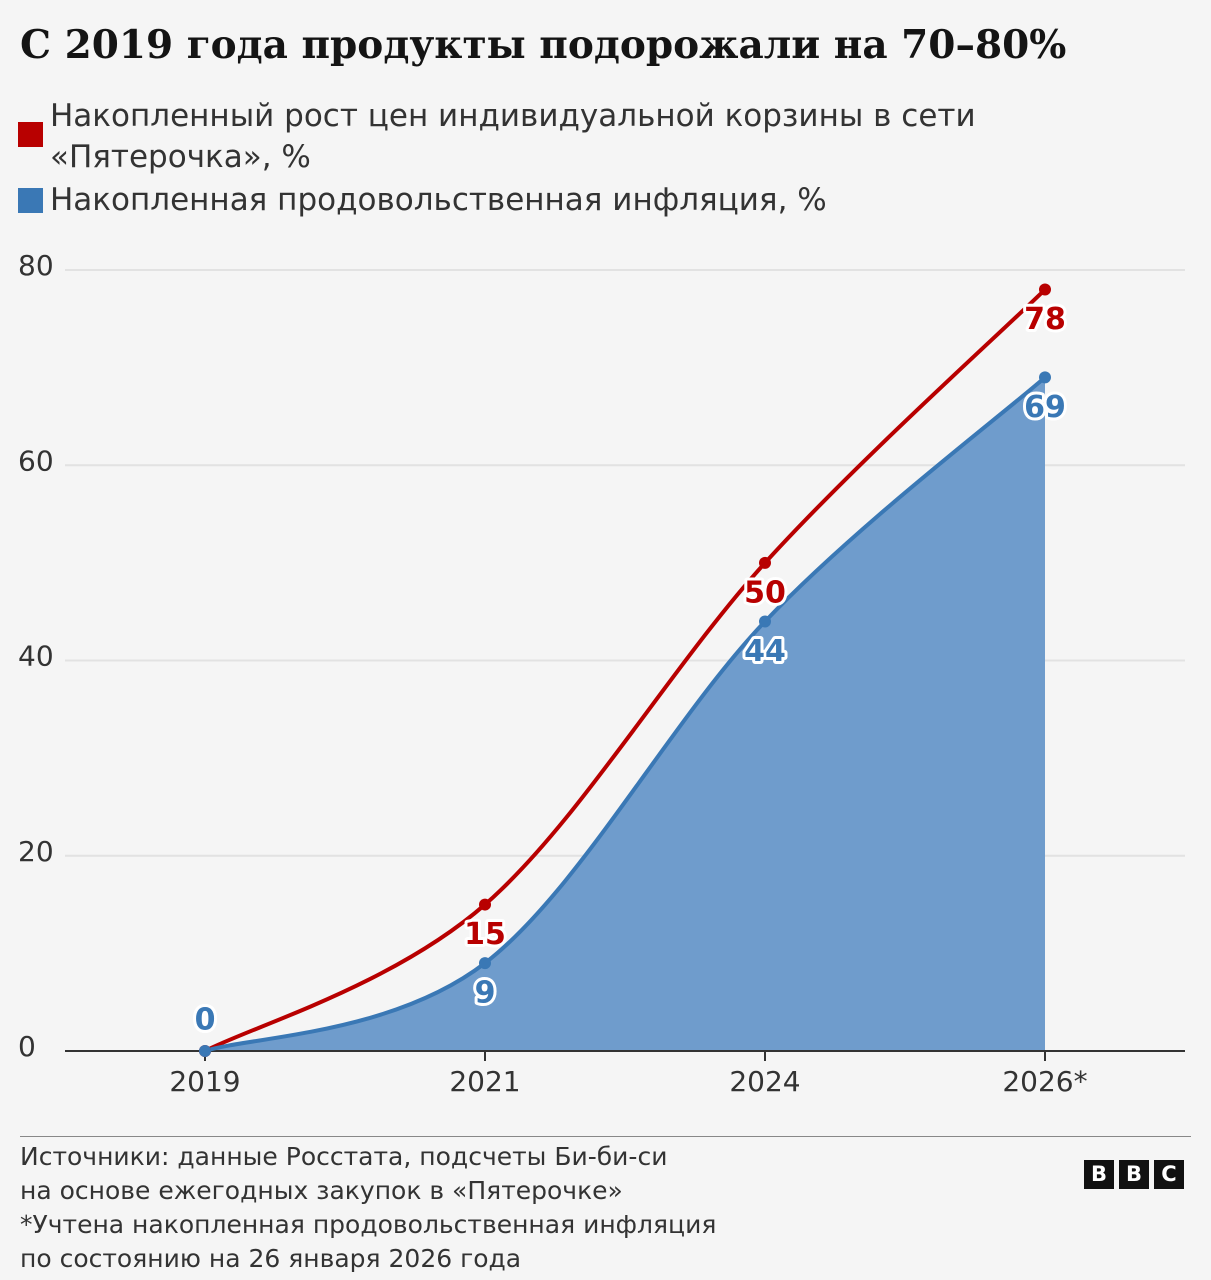  What do you see at coordinates (485, 934) in the screenshot?
I see `data-label: 15` at bounding box center [485, 934].